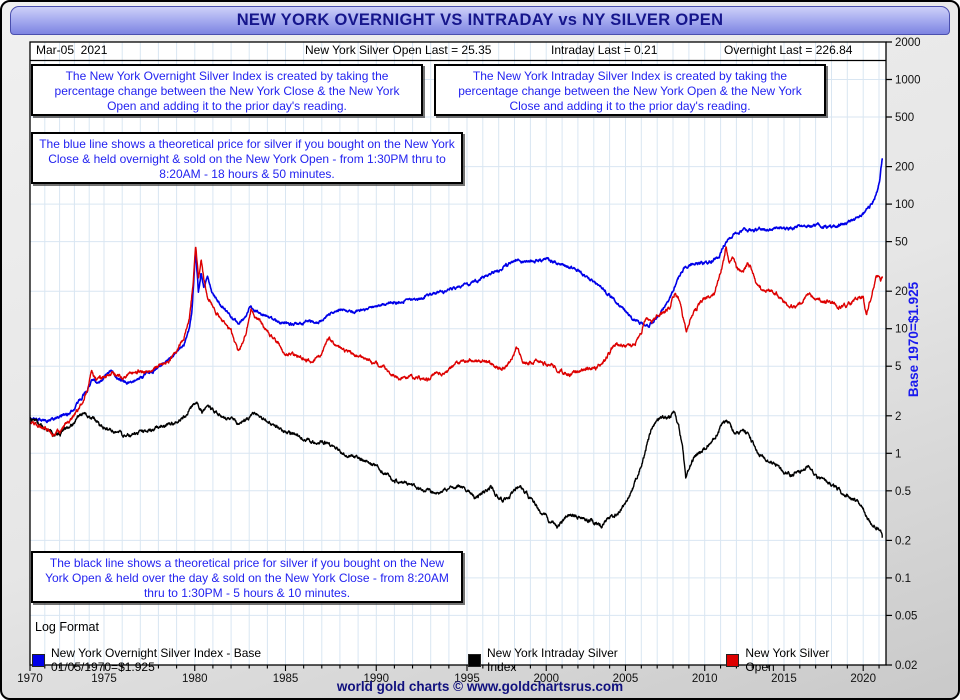 This screenshot has height=700, width=960. Describe the element at coordinates (903, 579) in the screenshot. I see `y-tick-label: 0.1` at that location.